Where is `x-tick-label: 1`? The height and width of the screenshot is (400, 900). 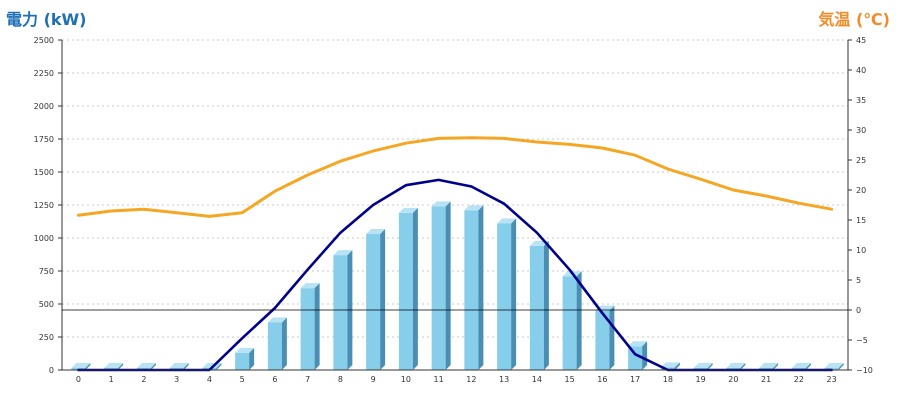 x-tick-label: 1 is located at coordinates (111, 379).